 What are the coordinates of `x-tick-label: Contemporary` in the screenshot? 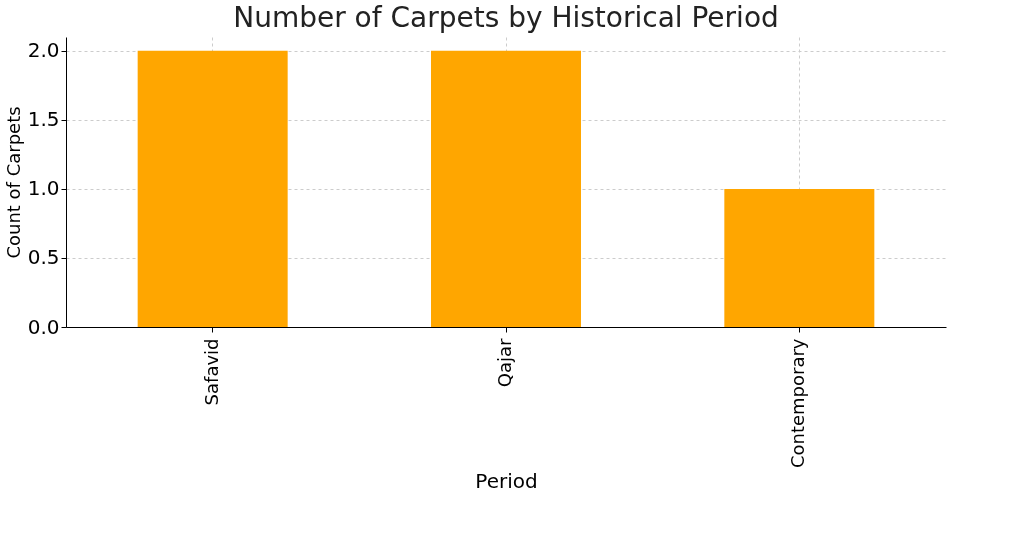 It's located at (798, 403).